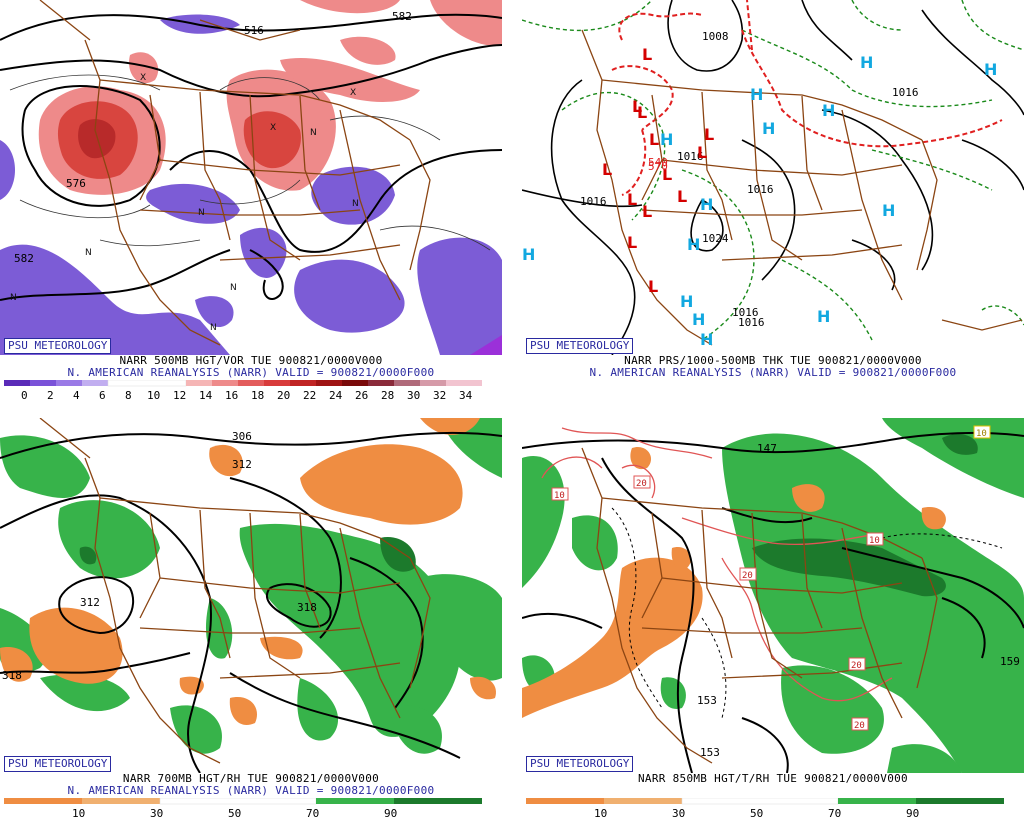  What do you see at coordinates (184, 203) in the screenshot?
I see `vorticity-symbols: X X X N N N N N N N` at bounding box center [184, 203].